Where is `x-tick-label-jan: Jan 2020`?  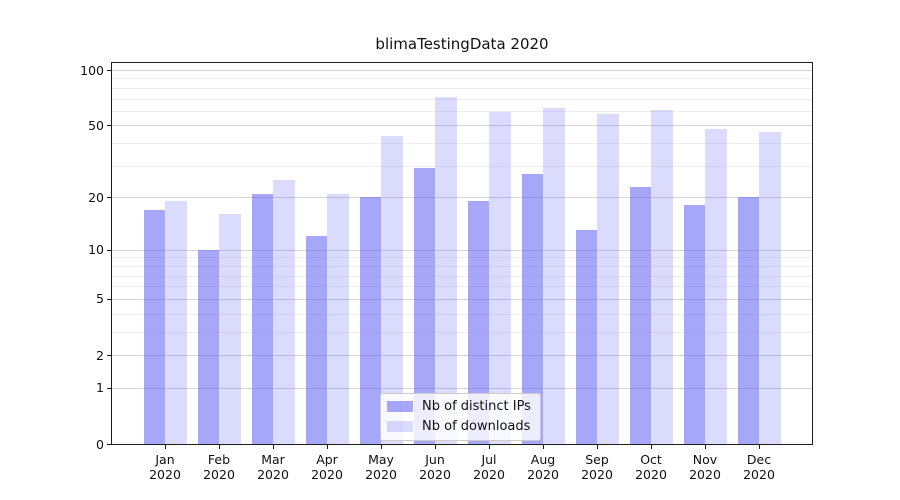 x-tick-label-jan: Jan 2020 is located at coordinates (165, 467).